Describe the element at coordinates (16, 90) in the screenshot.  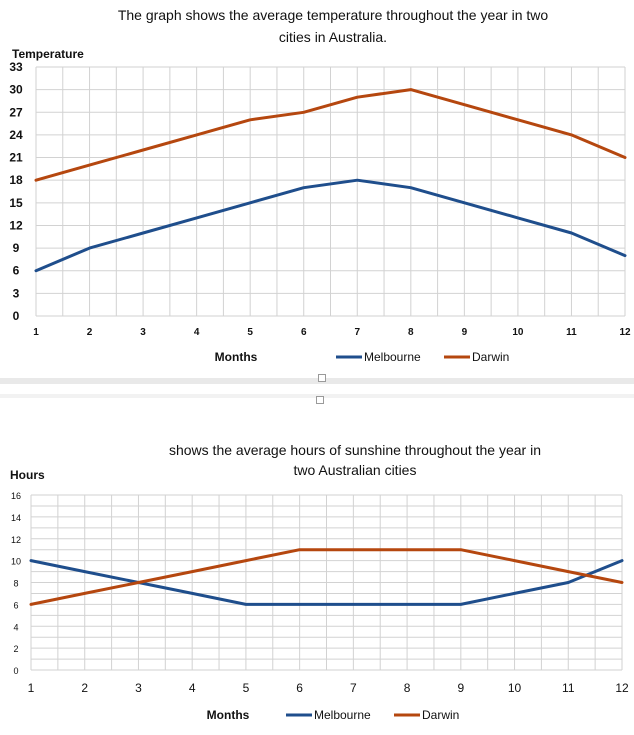
I see `y-tick-label: 30` at that location.